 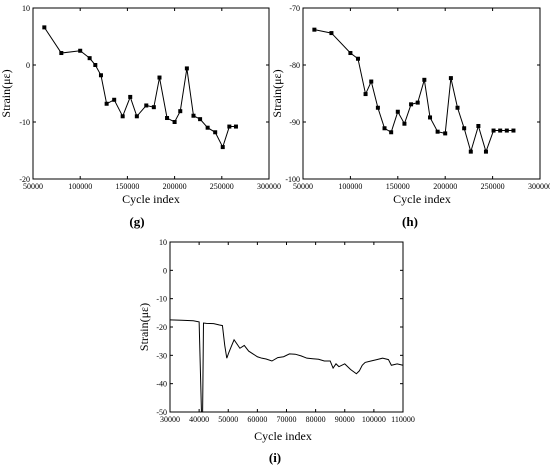 What do you see at coordinates (161, 327) in the screenshot?
I see `y-tick-label-i-3: -20` at bounding box center [161, 327].